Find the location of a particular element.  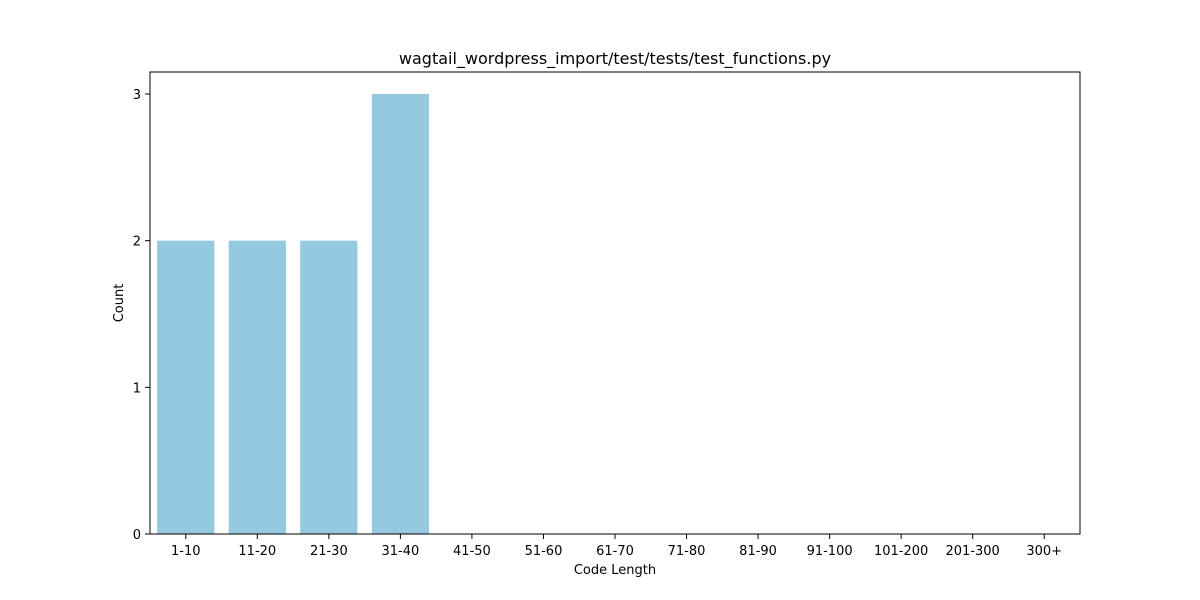

x-tick-label: 101-200 is located at coordinates (901, 551).